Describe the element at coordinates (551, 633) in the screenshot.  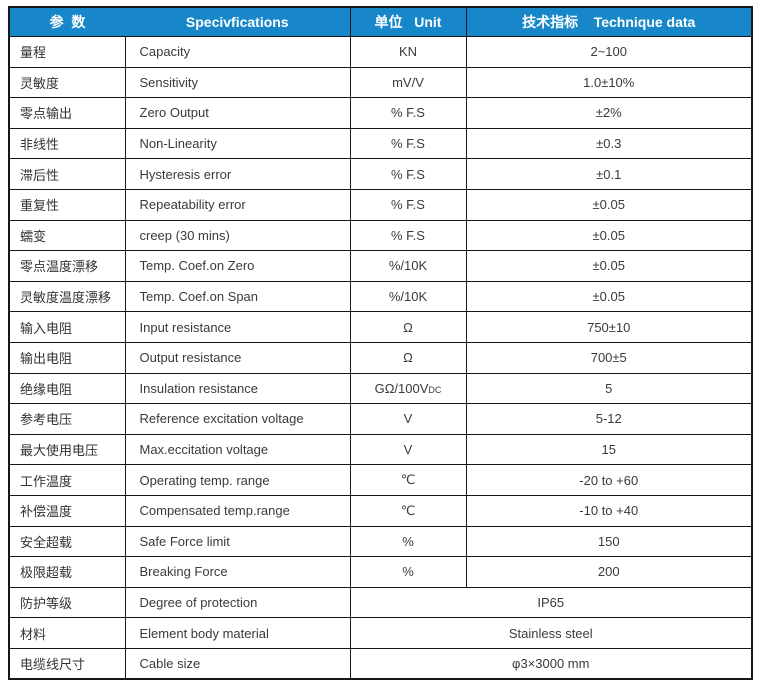
I see `merged-value-cell: Stainless steel` at that location.